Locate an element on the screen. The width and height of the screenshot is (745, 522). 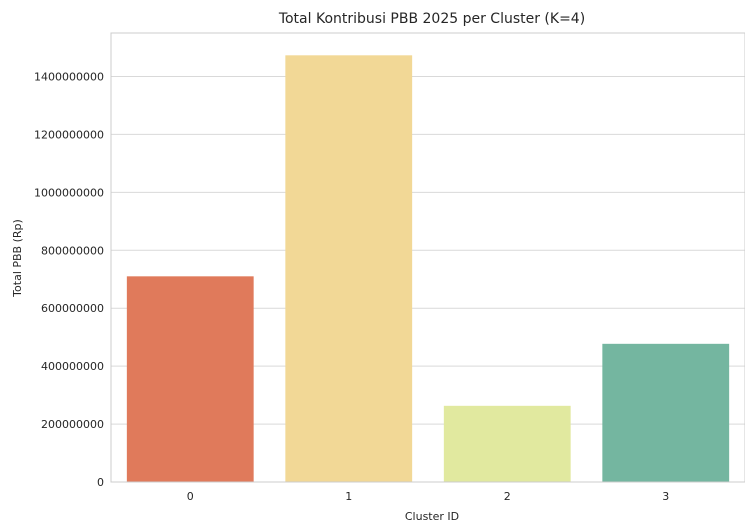
y-tick-label: 0 is located at coordinates (100, 482).